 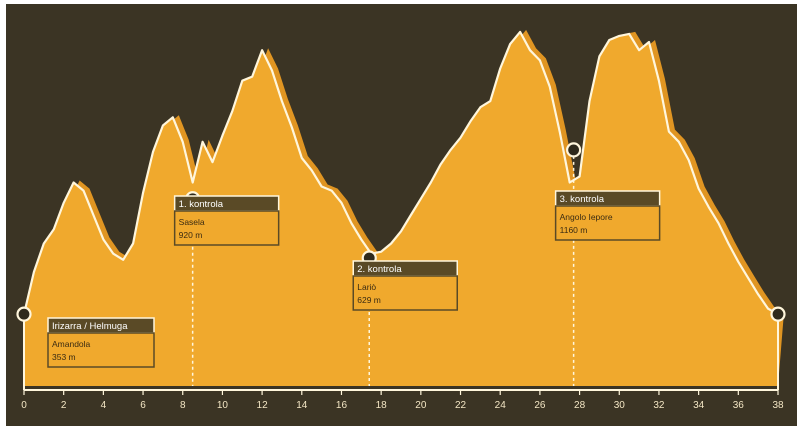 What do you see at coordinates (574, 230) in the screenshot?
I see `checkpoint-elevation: 1160 m` at bounding box center [574, 230].